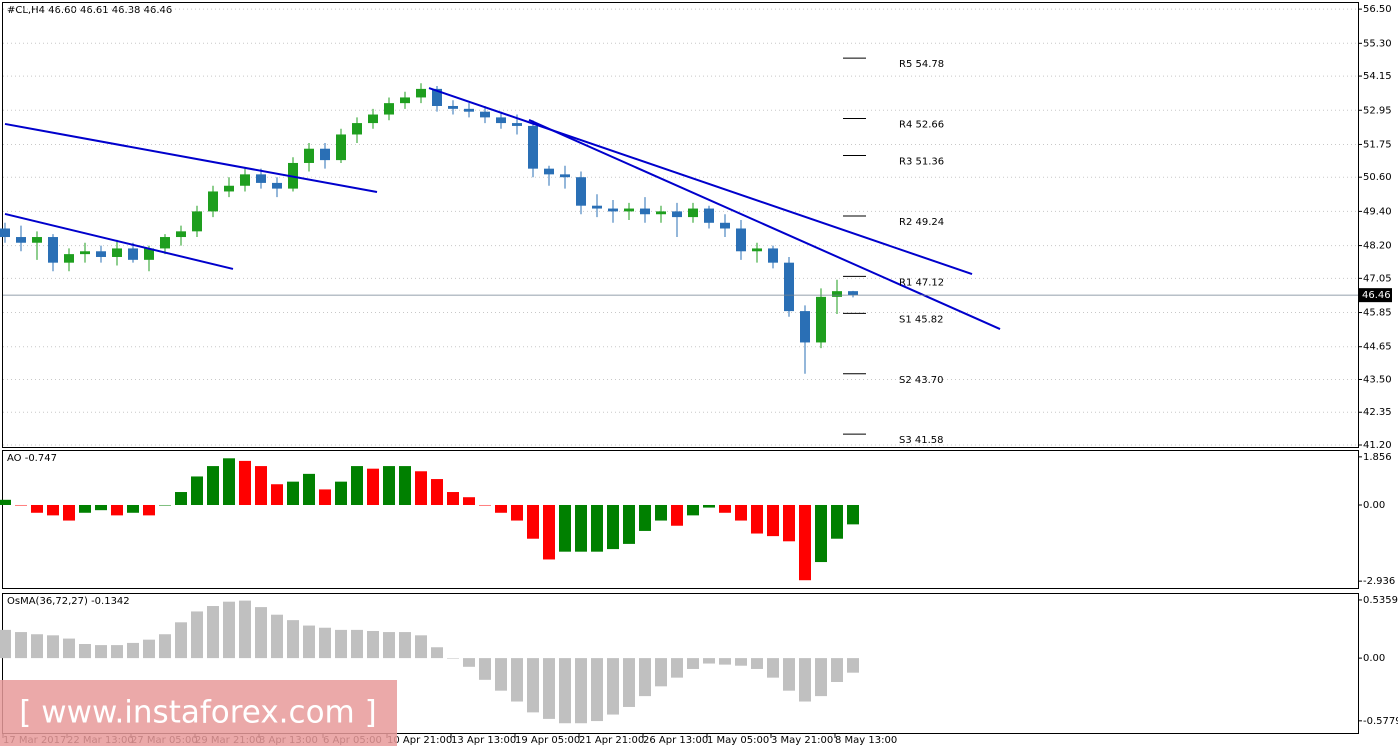  I want to click on y-tick-label: 48.20, so click(1377, 246).